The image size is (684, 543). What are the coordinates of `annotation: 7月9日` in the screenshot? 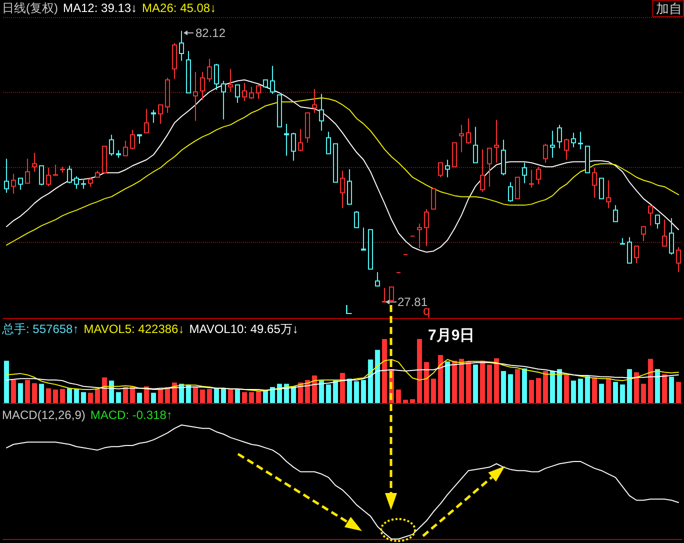 It's located at (451, 335).